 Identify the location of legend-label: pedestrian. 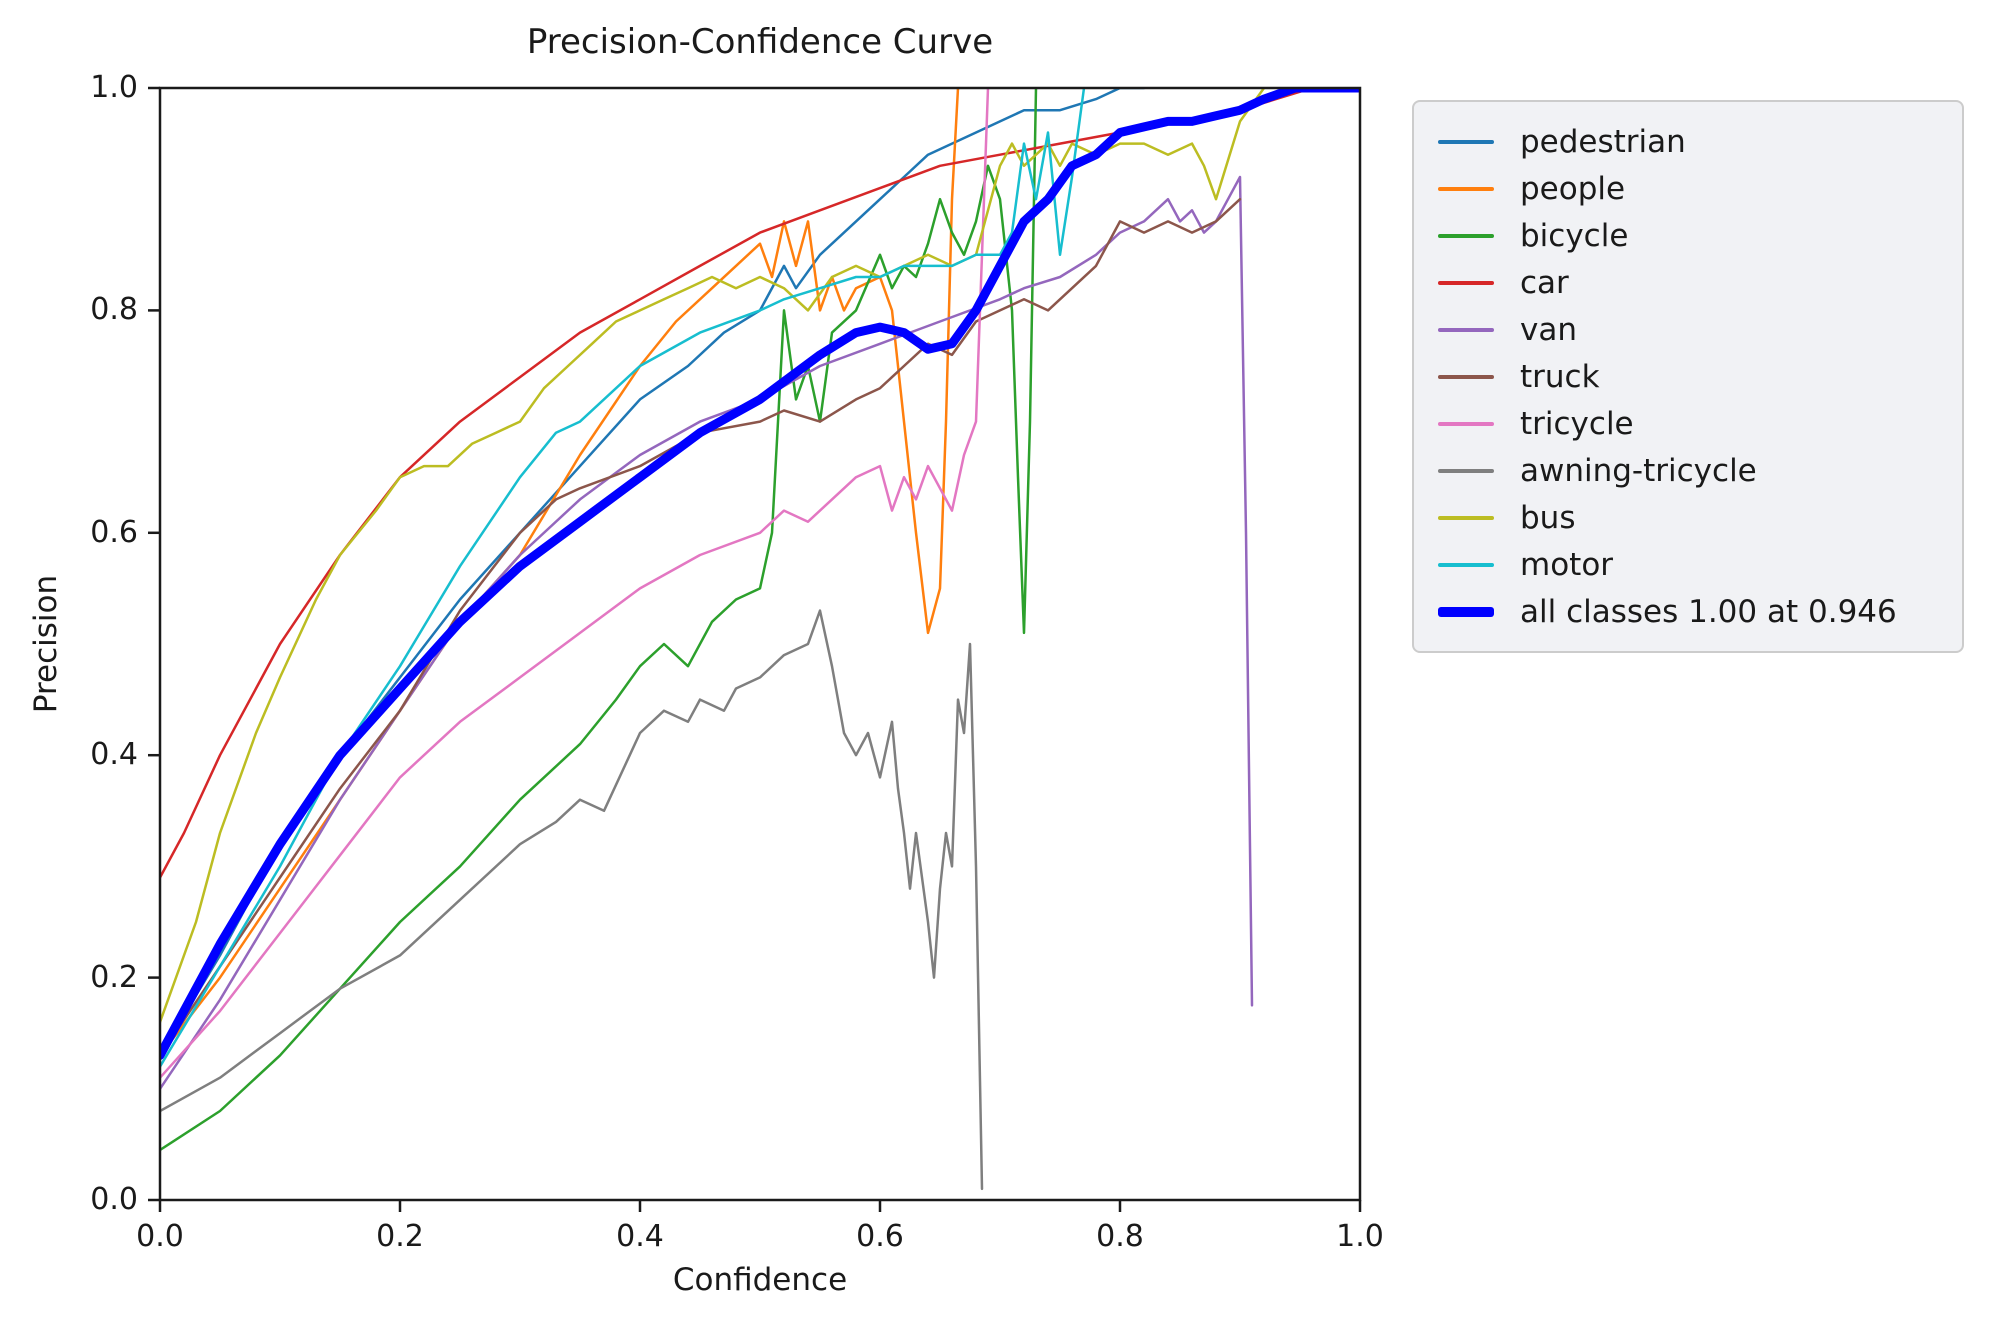
(1603, 141).